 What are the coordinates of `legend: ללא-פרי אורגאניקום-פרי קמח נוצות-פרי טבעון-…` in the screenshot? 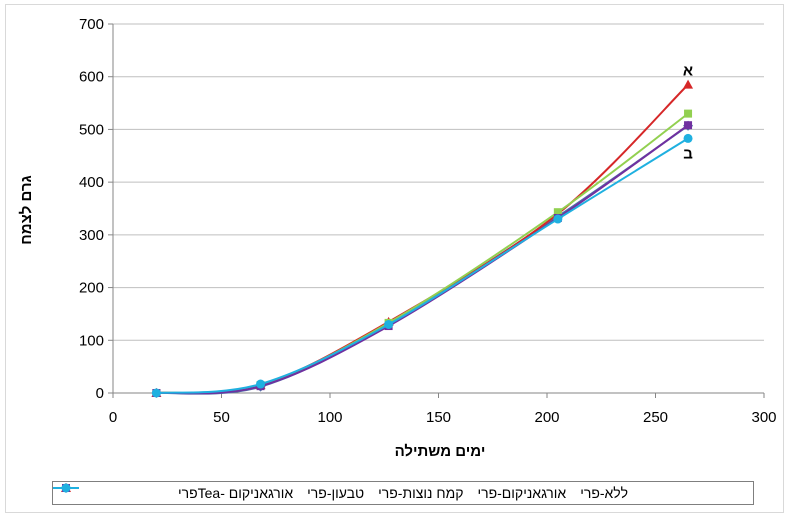 It's located at (403, 493).